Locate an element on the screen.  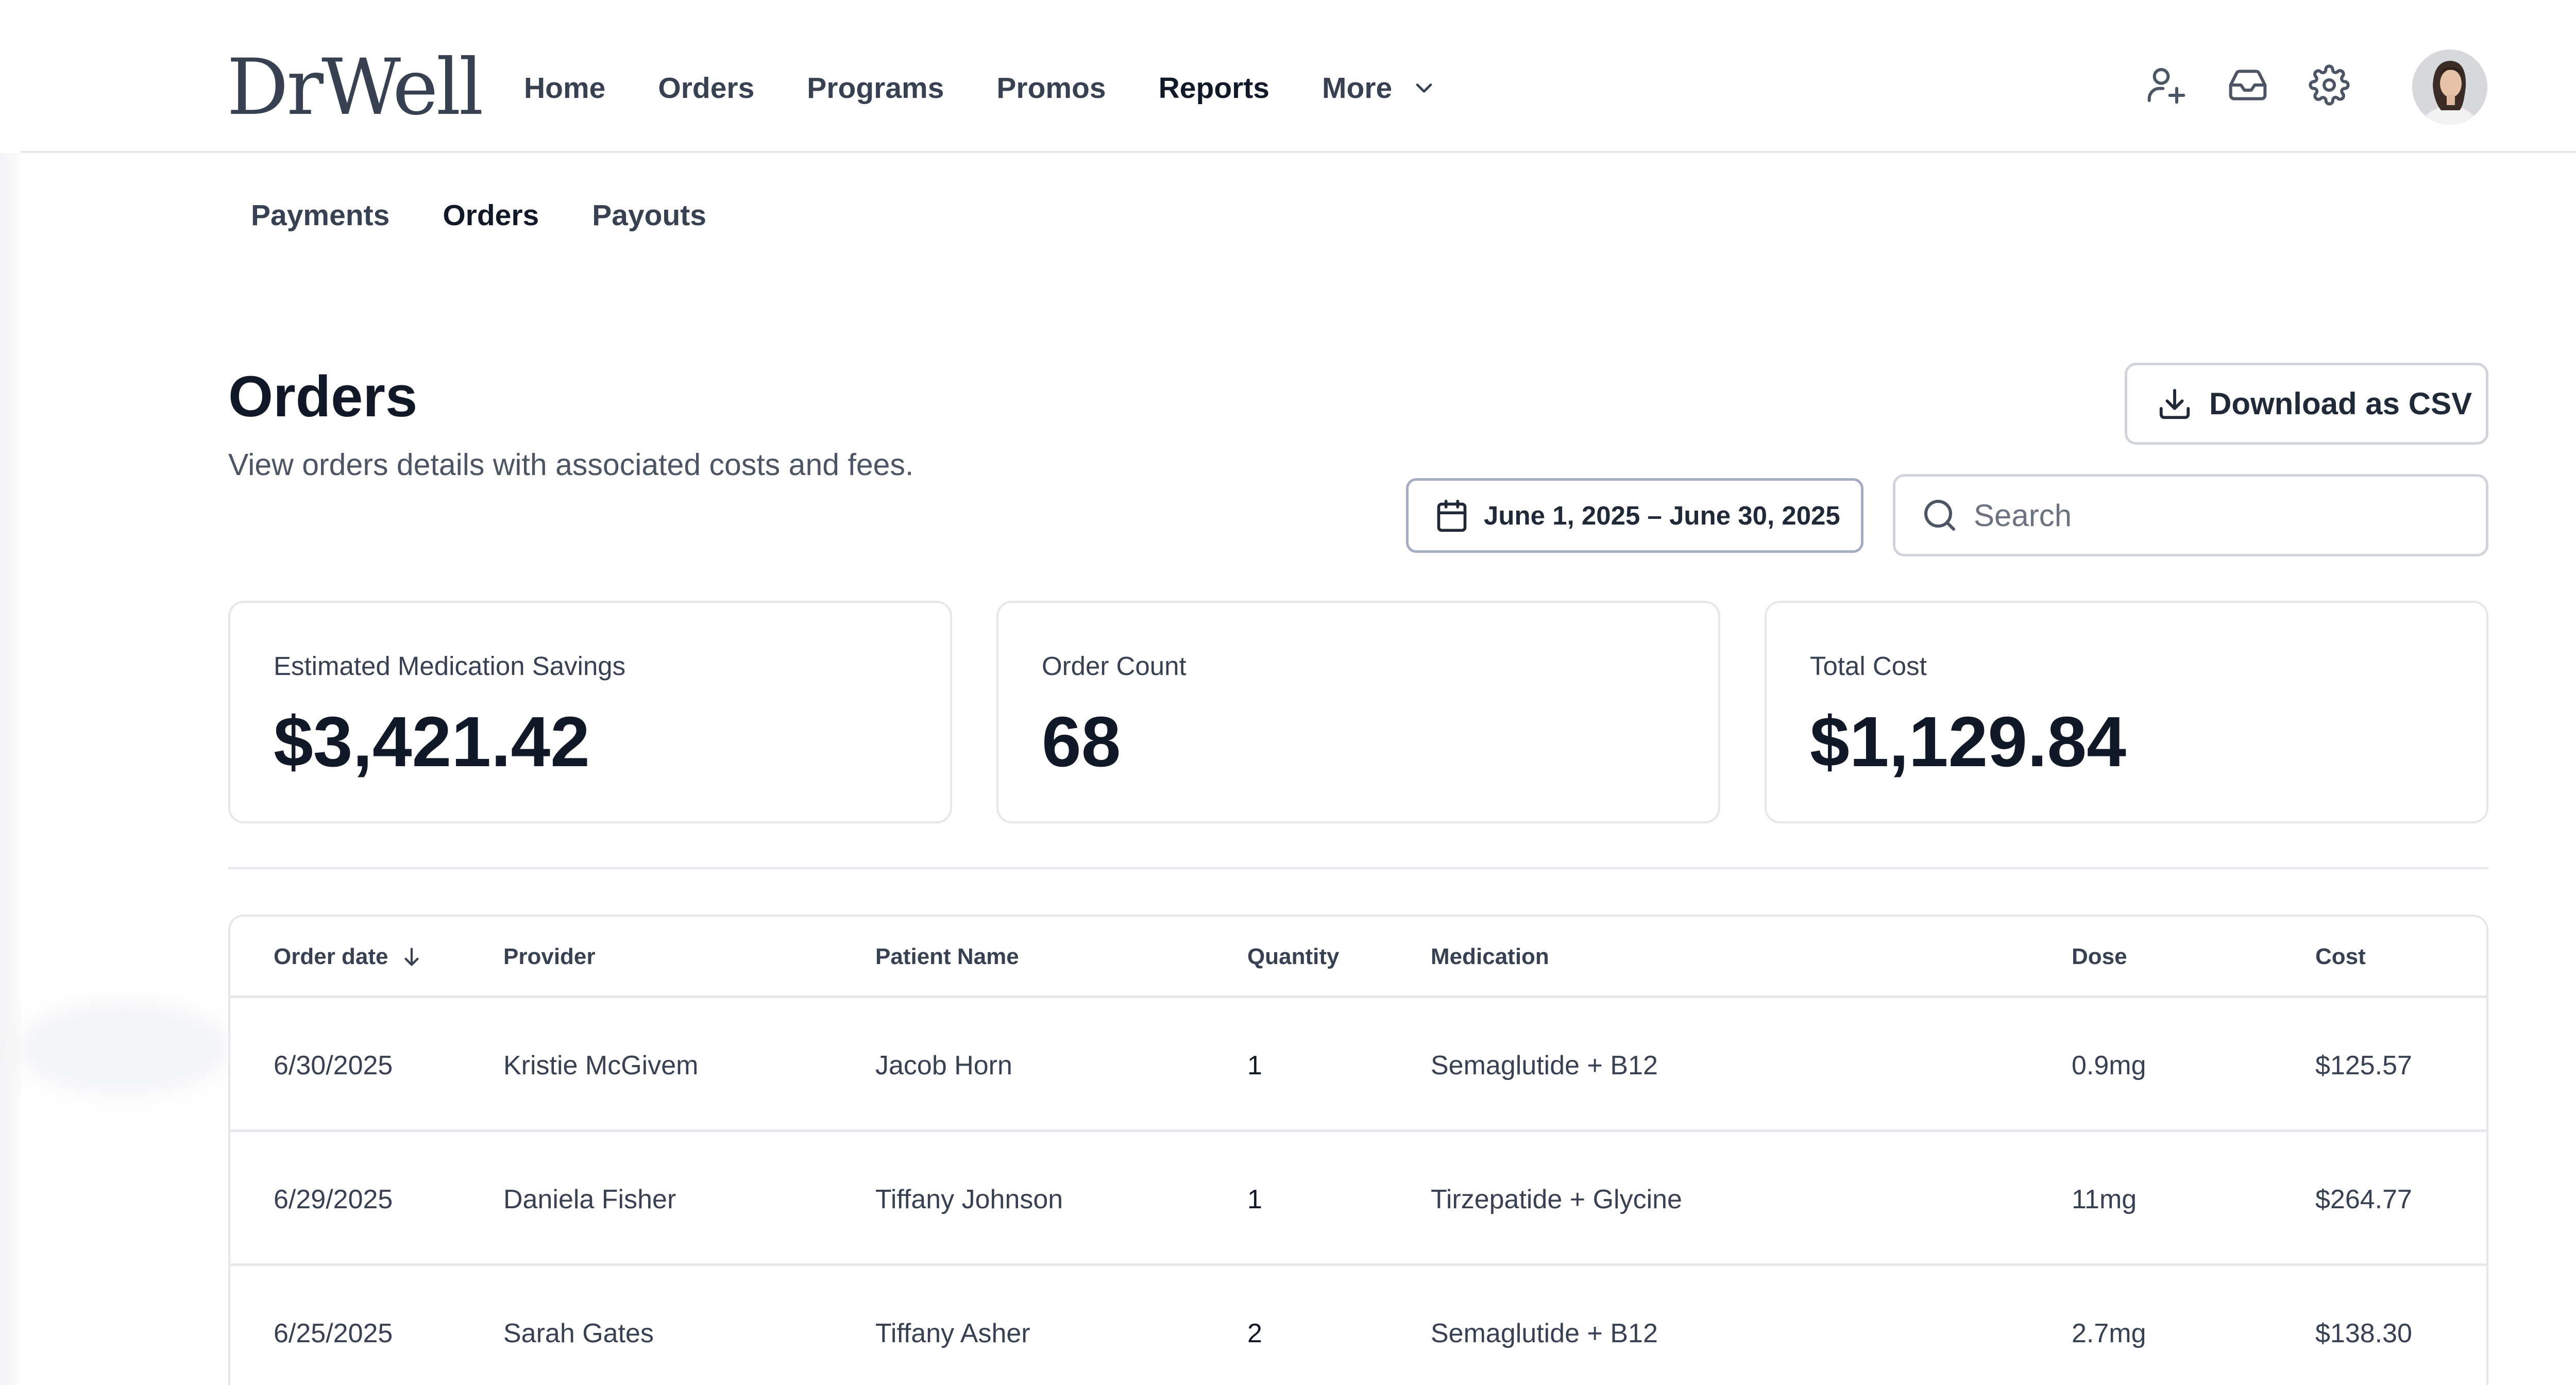
nav-item-more: More is located at coordinates (1379, 88).